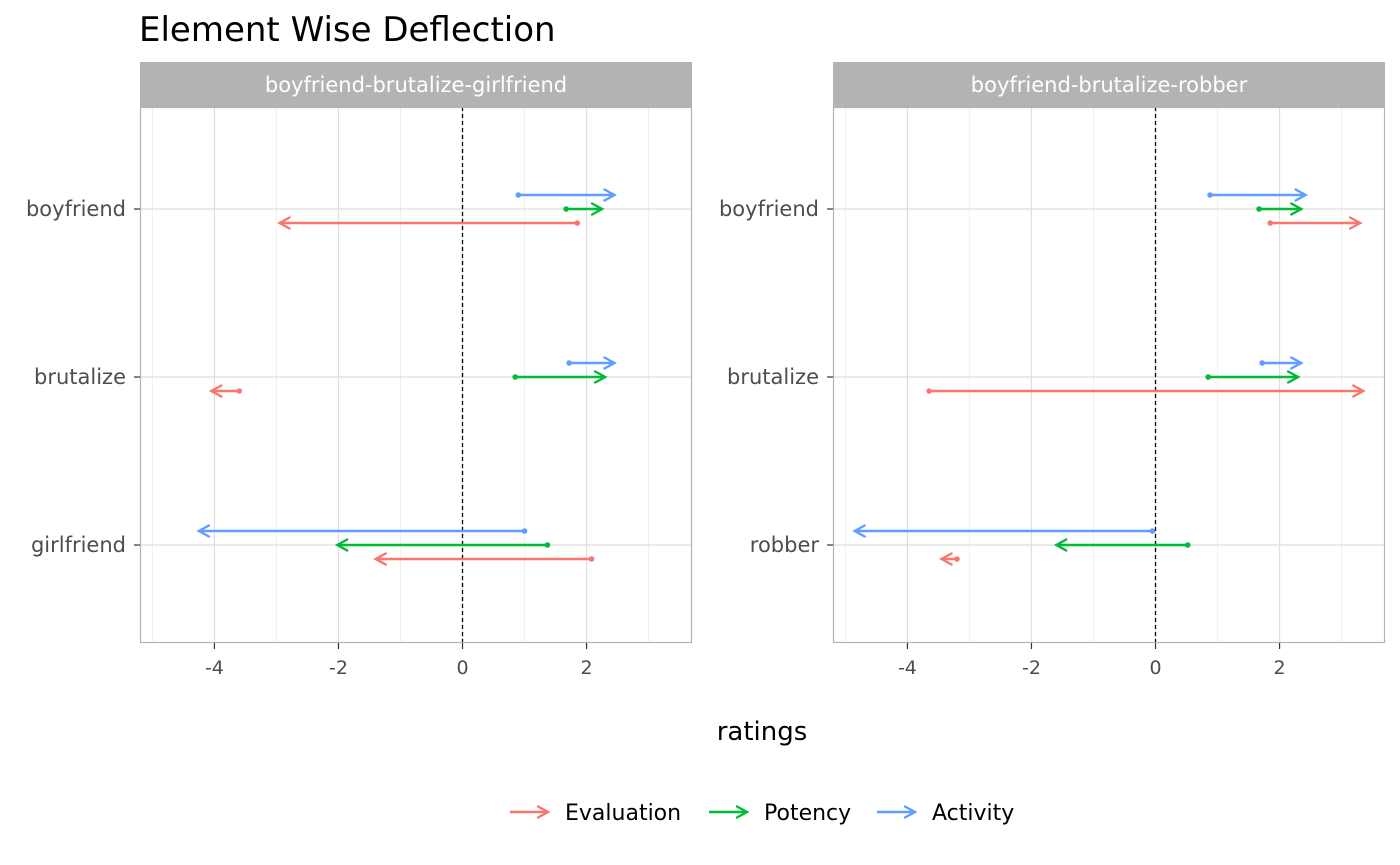 The height and width of the screenshot is (865, 1400). What do you see at coordinates (1122, 545) in the screenshot?
I see `arrow-potency-robber` at bounding box center [1122, 545].